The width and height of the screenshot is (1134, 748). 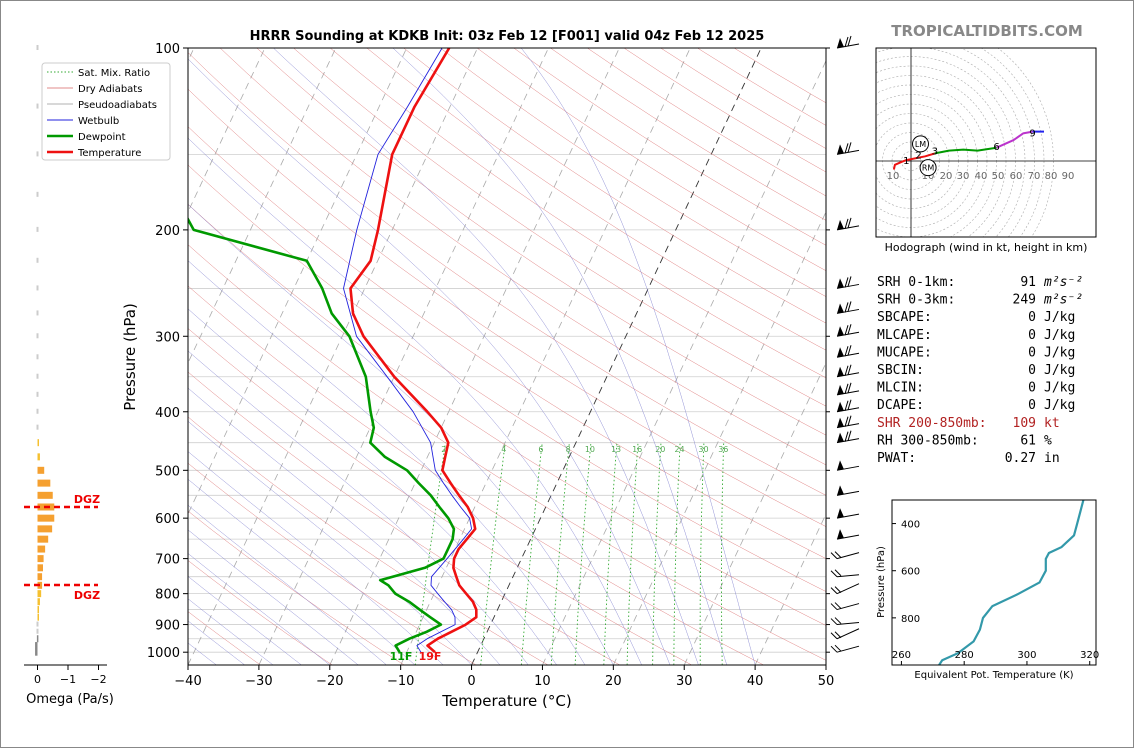 I want to click on hodograph-ring-label: 50, so click(x=998, y=176).